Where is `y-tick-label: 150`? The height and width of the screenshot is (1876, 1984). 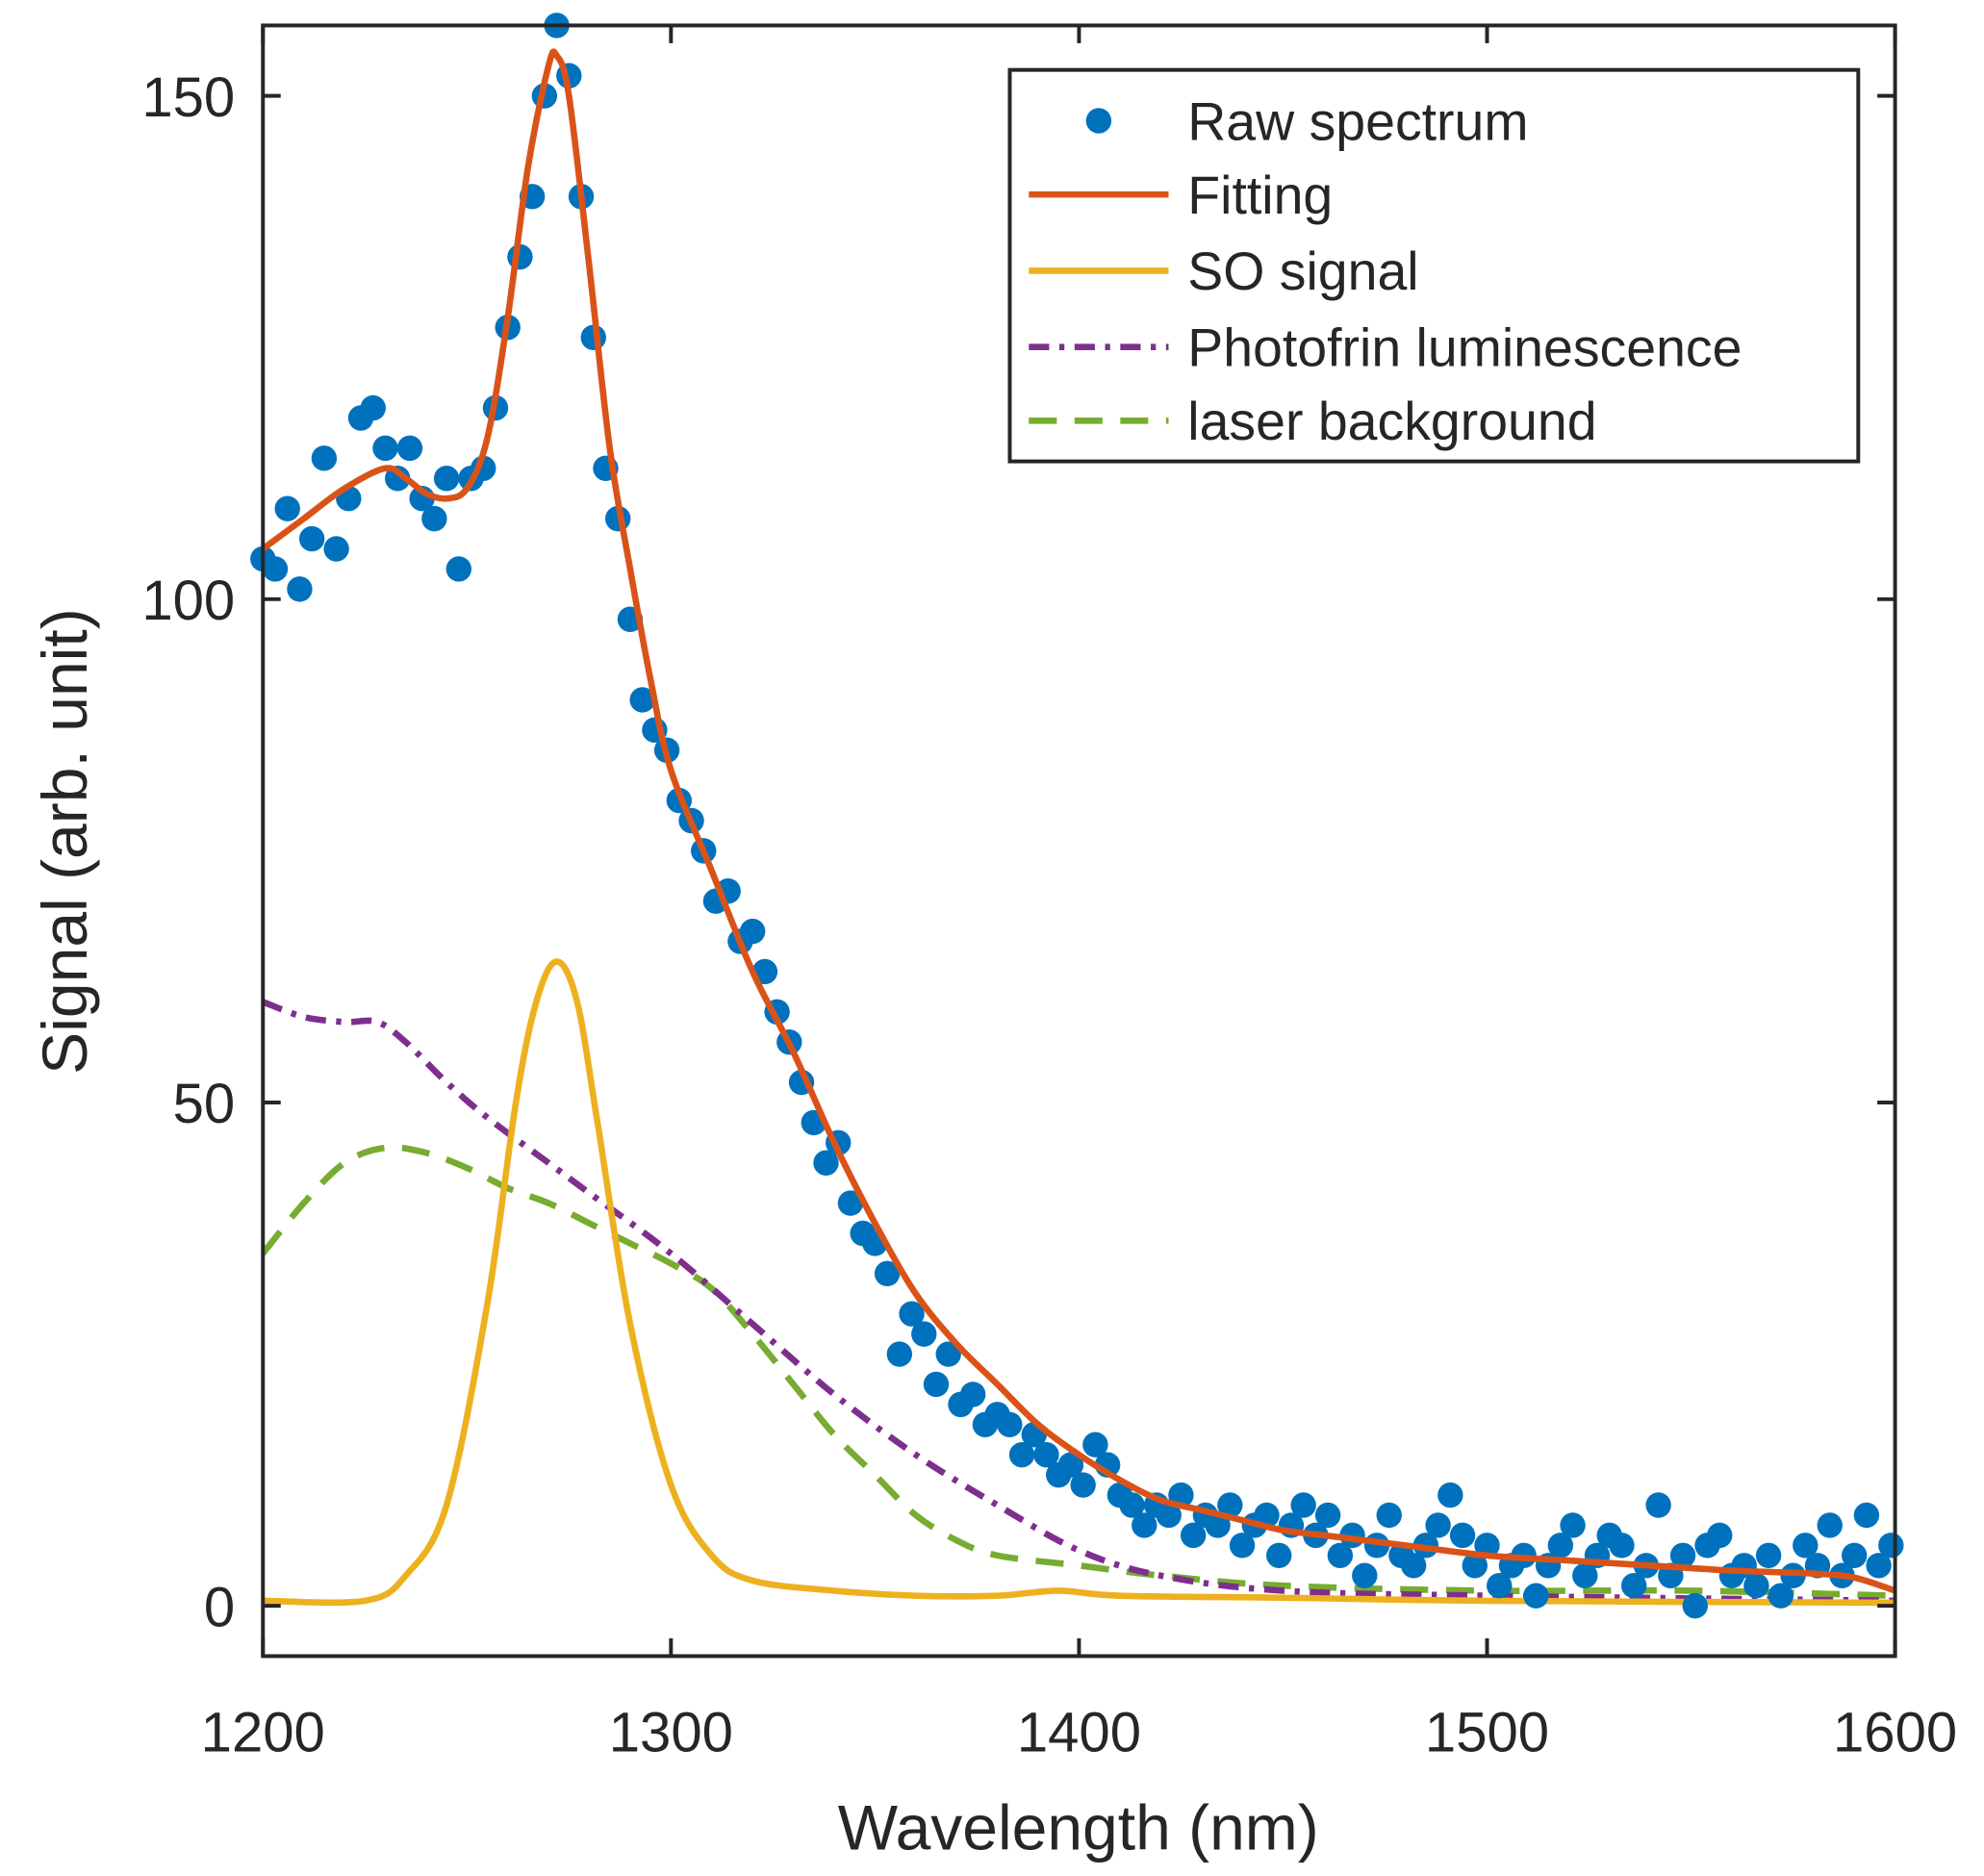 y-tick-label: 150 is located at coordinates (188, 97).